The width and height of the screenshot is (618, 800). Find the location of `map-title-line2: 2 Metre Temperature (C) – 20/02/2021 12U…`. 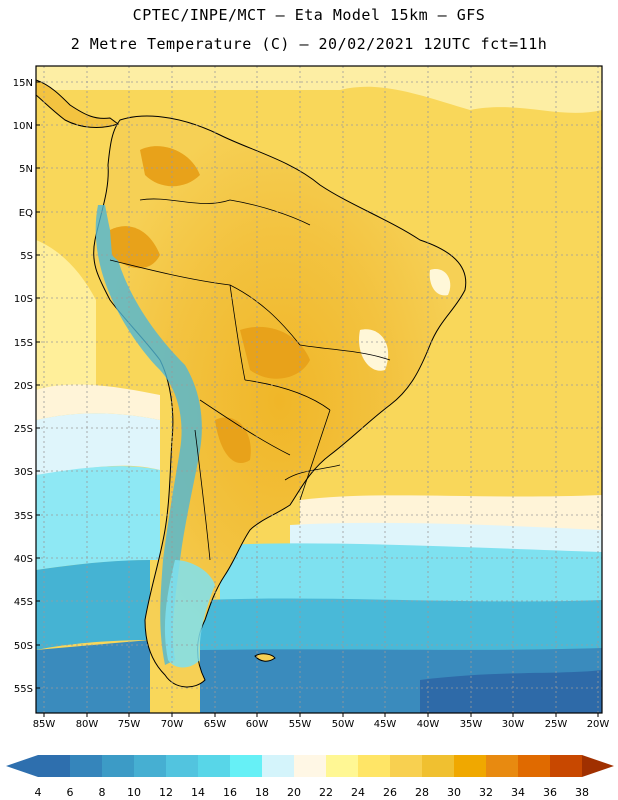

map-title-line2: 2 Metre Temperature (C) – 20/02/2021 12U… is located at coordinates (309, 44).